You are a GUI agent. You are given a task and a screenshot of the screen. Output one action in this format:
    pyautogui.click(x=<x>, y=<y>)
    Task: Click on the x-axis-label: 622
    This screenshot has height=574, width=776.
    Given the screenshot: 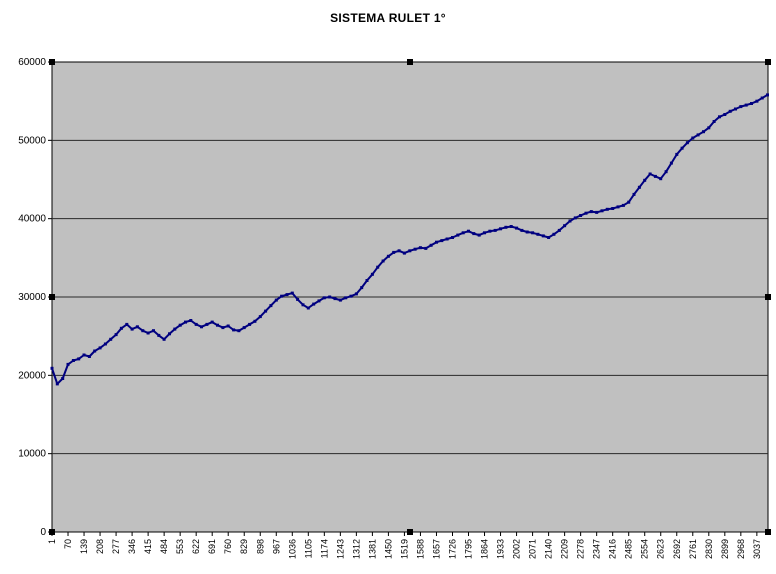 What is the action you would take?
    pyautogui.click(x=196, y=546)
    